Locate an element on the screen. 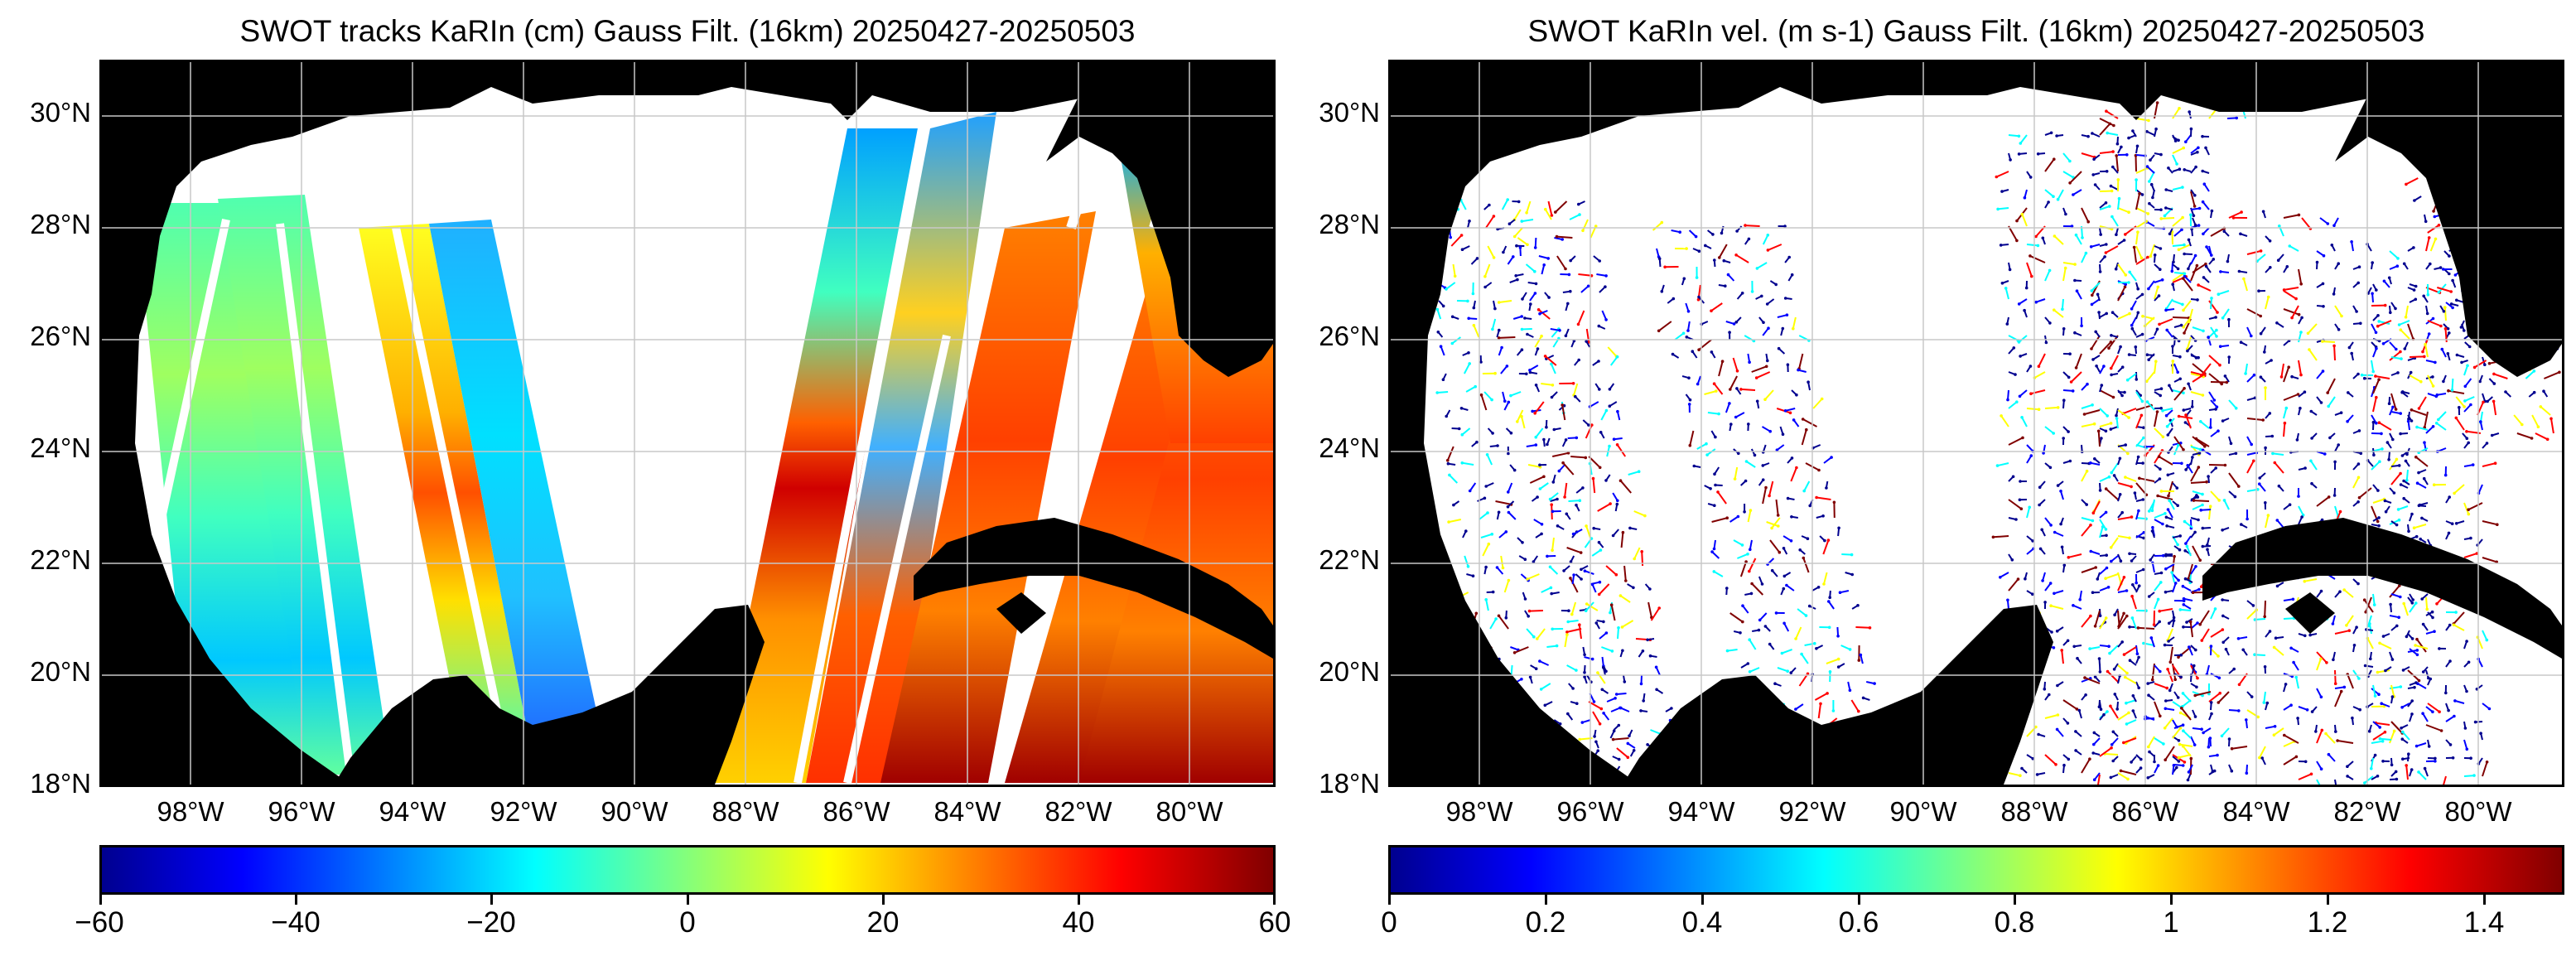  lat-label-26n: 26°N is located at coordinates (60, 336).